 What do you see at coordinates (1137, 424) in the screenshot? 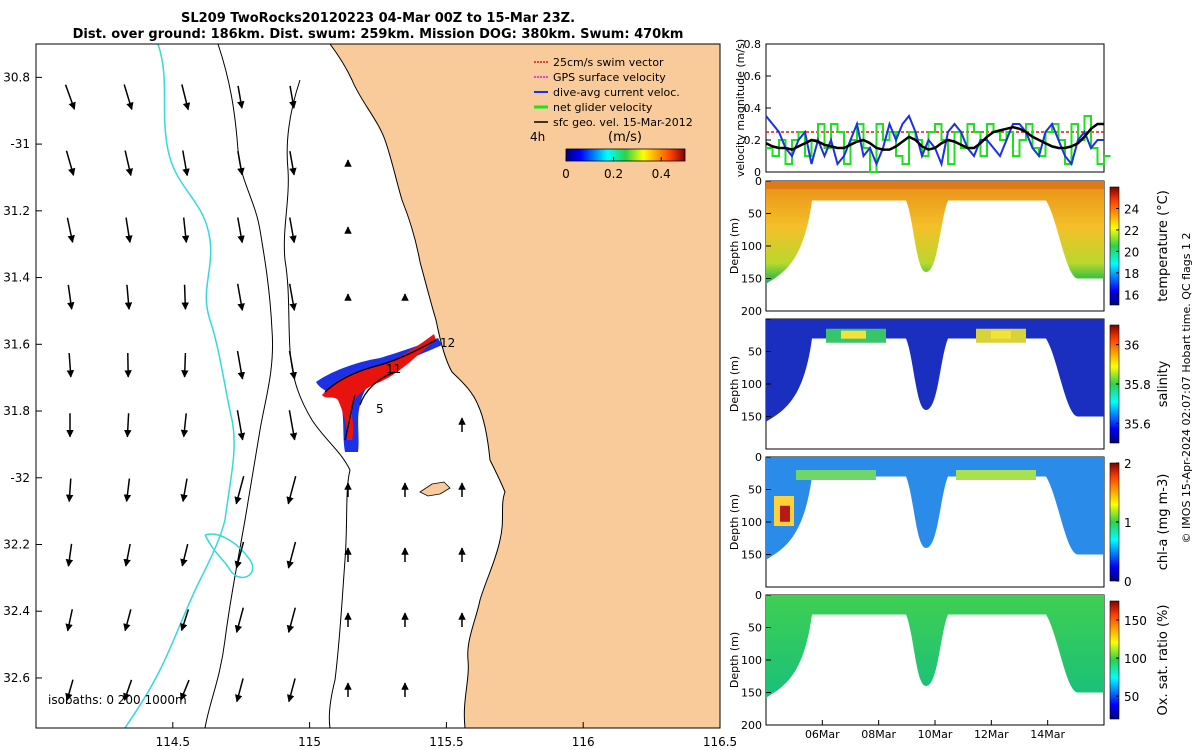
I see `section-colorbar-tick-label: 35.6` at bounding box center [1137, 424].